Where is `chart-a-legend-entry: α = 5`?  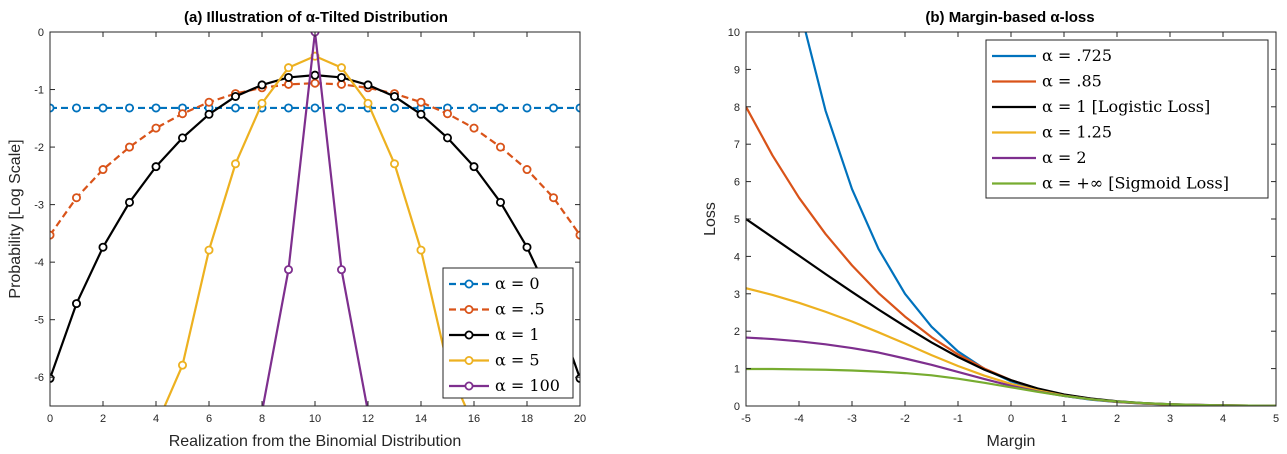
chart-a-legend-entry: α = 5 is located at coordinates (494, 360).